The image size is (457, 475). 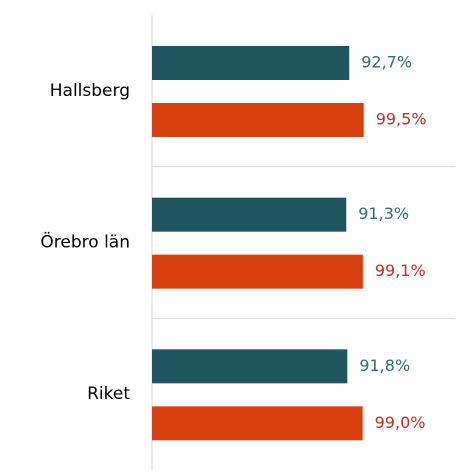 I want to click on value-label: 91,8%, so click(x=384, y=365).